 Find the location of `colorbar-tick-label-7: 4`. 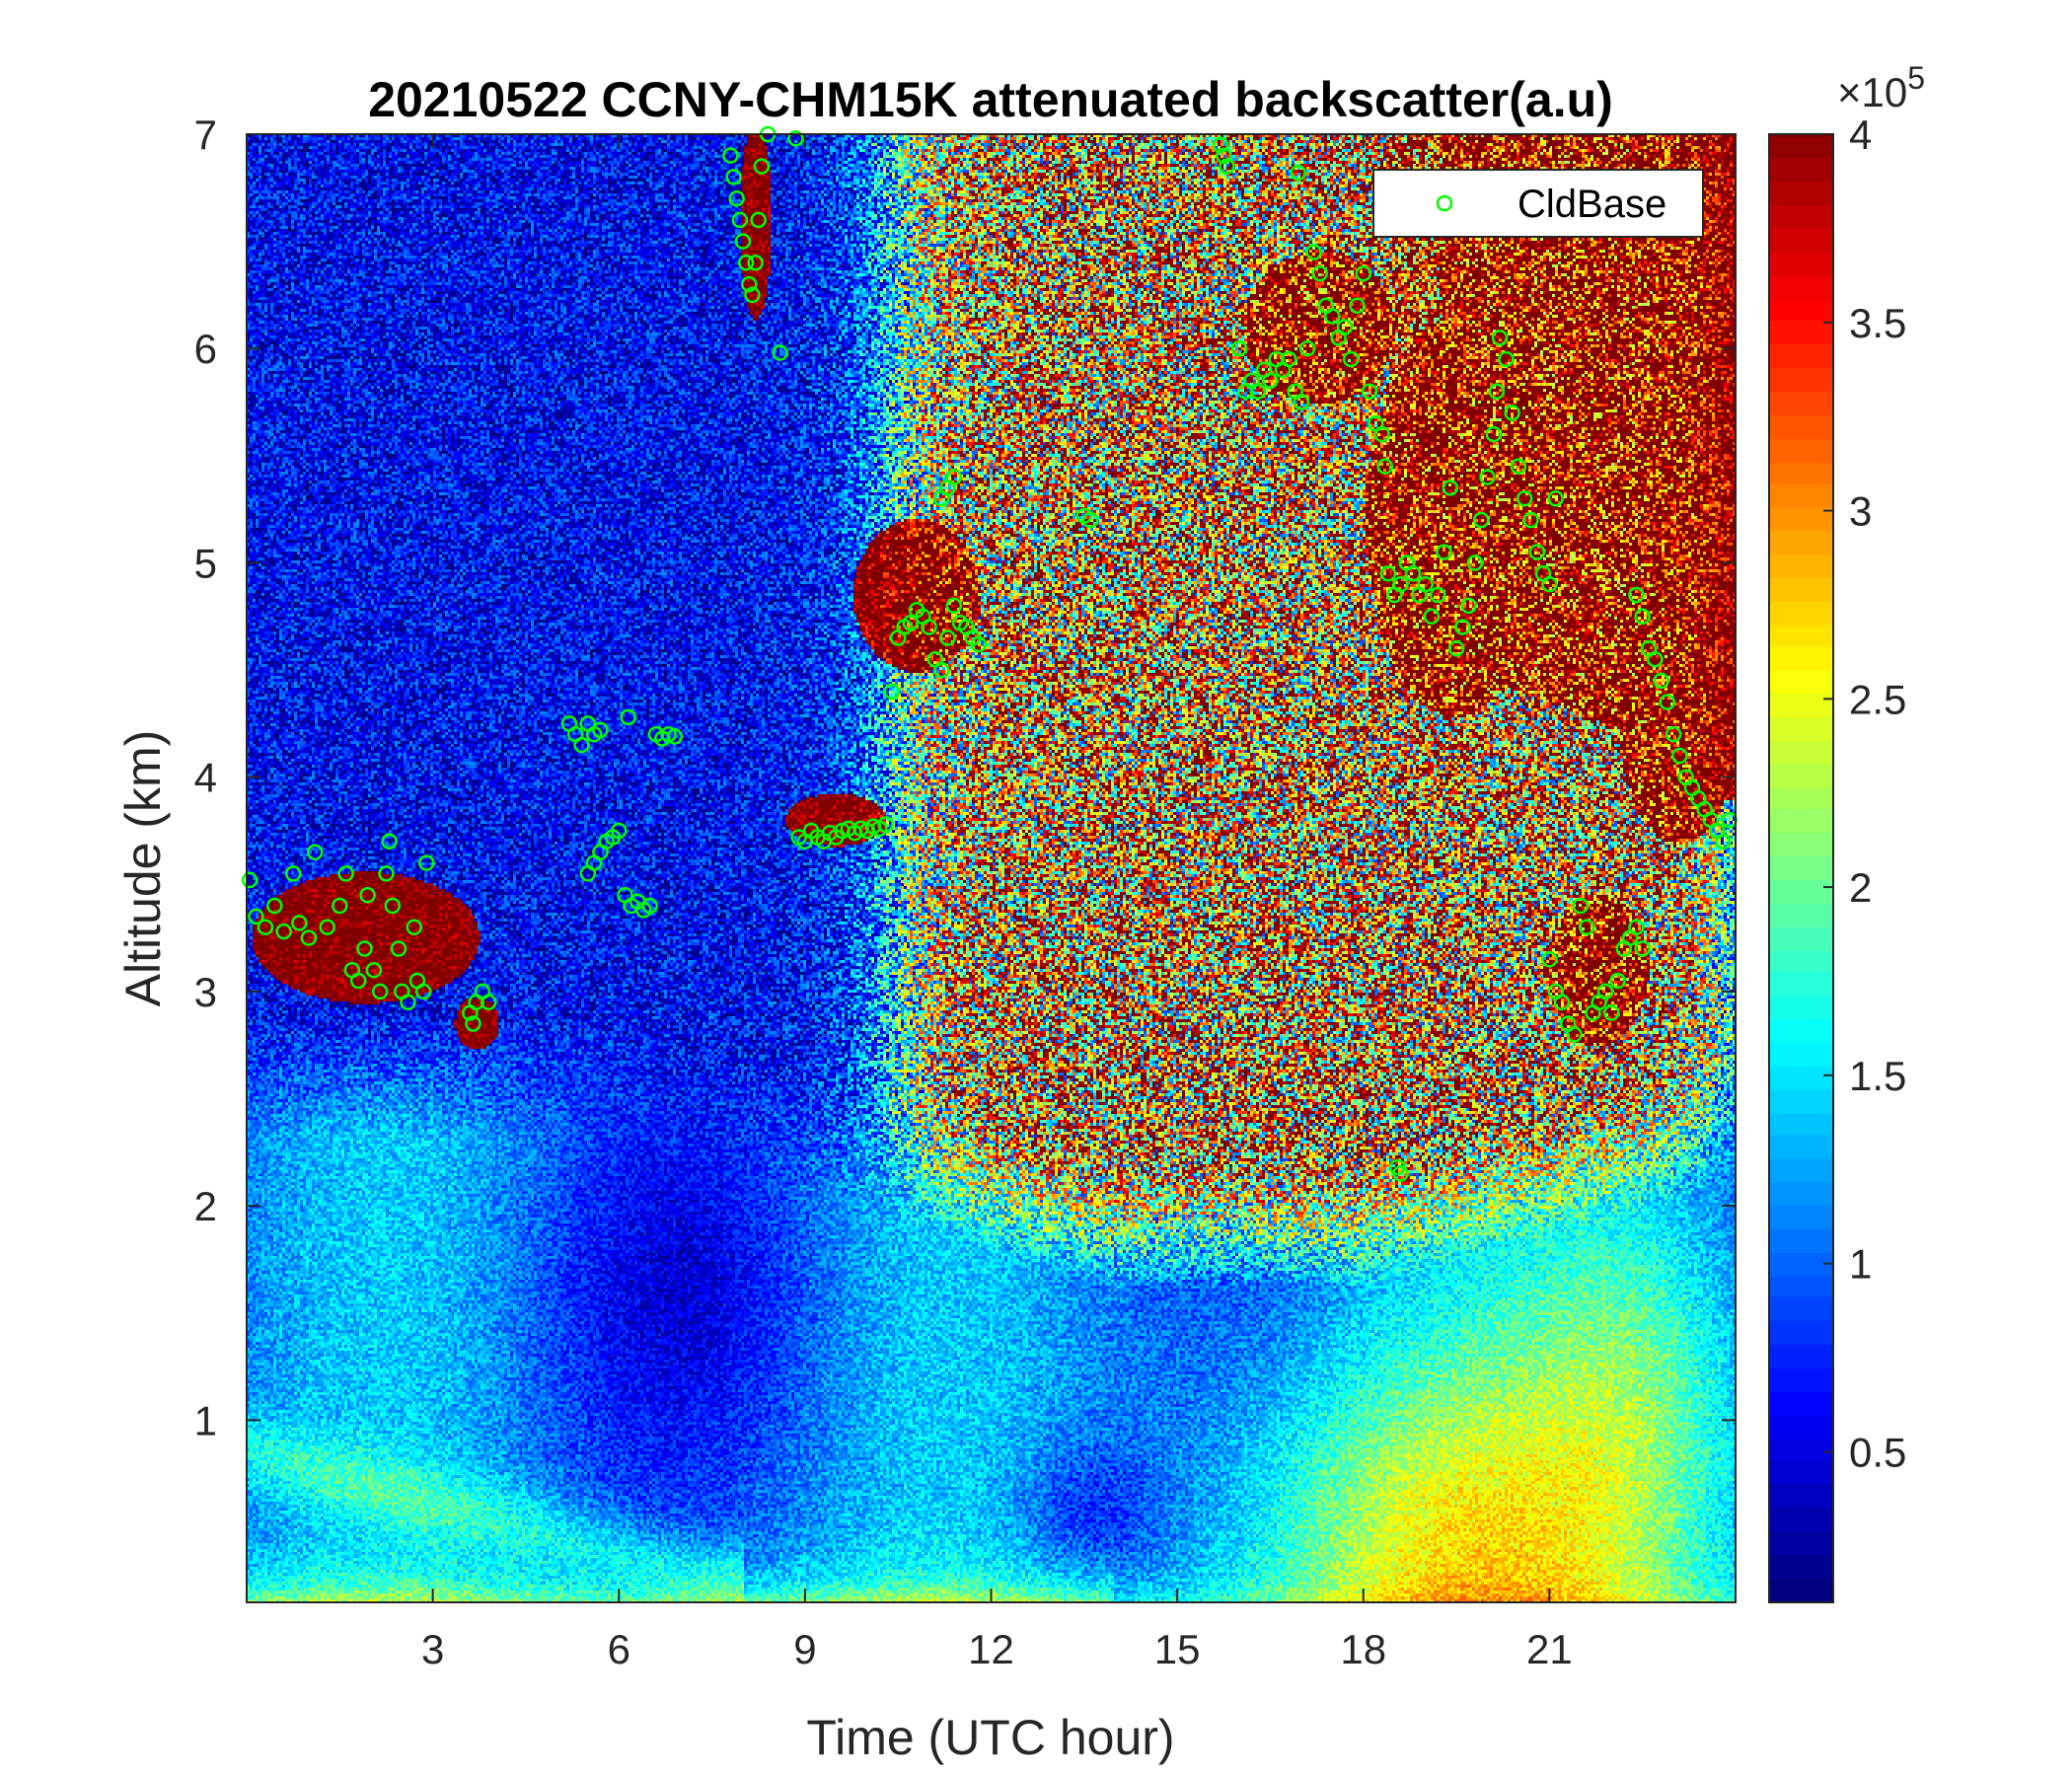

colorbar-tick-label-7: 4 is located at coordinates (1861, 135).